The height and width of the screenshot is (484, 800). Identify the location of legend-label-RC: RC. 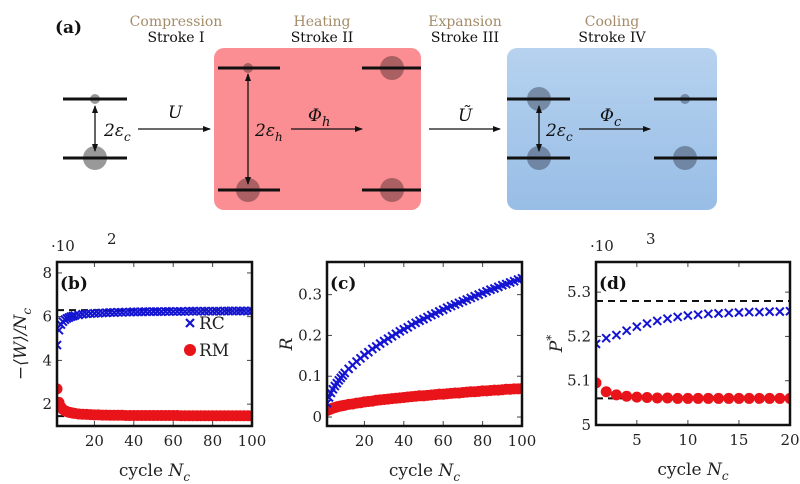
(212, 324).